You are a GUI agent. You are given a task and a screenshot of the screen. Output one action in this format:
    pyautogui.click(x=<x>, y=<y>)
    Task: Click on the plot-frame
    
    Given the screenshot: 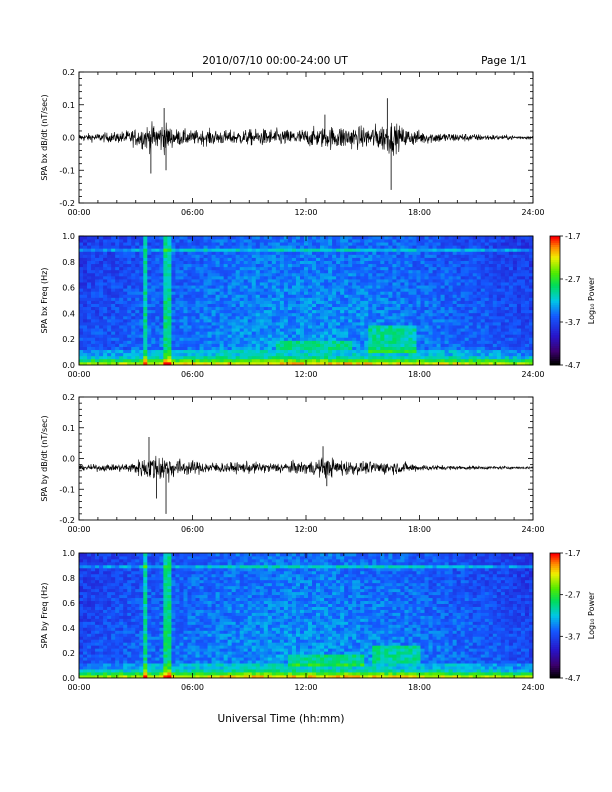 What is the action you would take?
    pyautogui.click(x=306, y=458)
    